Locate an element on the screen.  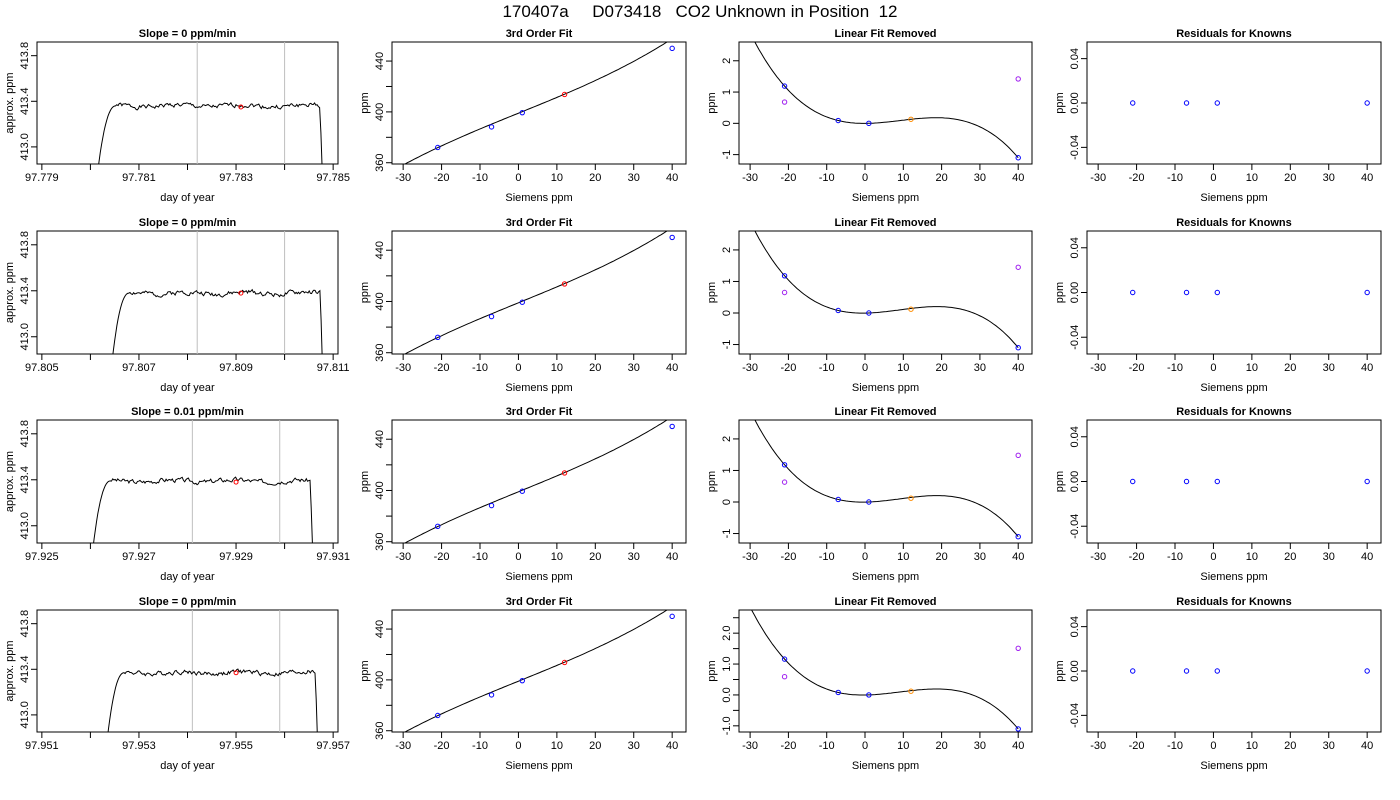
y-tick-label: 2 is located at coordinates (727, 250).